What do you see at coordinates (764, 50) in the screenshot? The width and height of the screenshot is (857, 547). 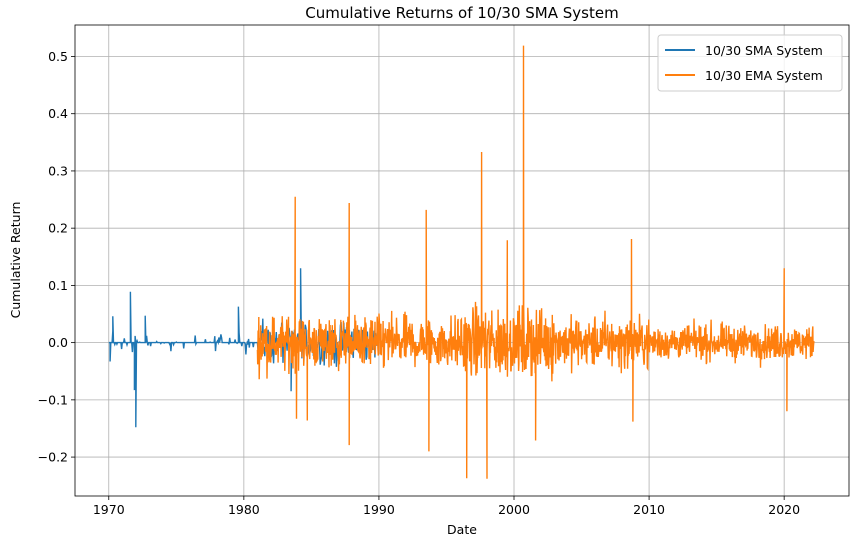 I see `legend-label-sma: 10/30 SMA System` at bounding box center [764, 50].